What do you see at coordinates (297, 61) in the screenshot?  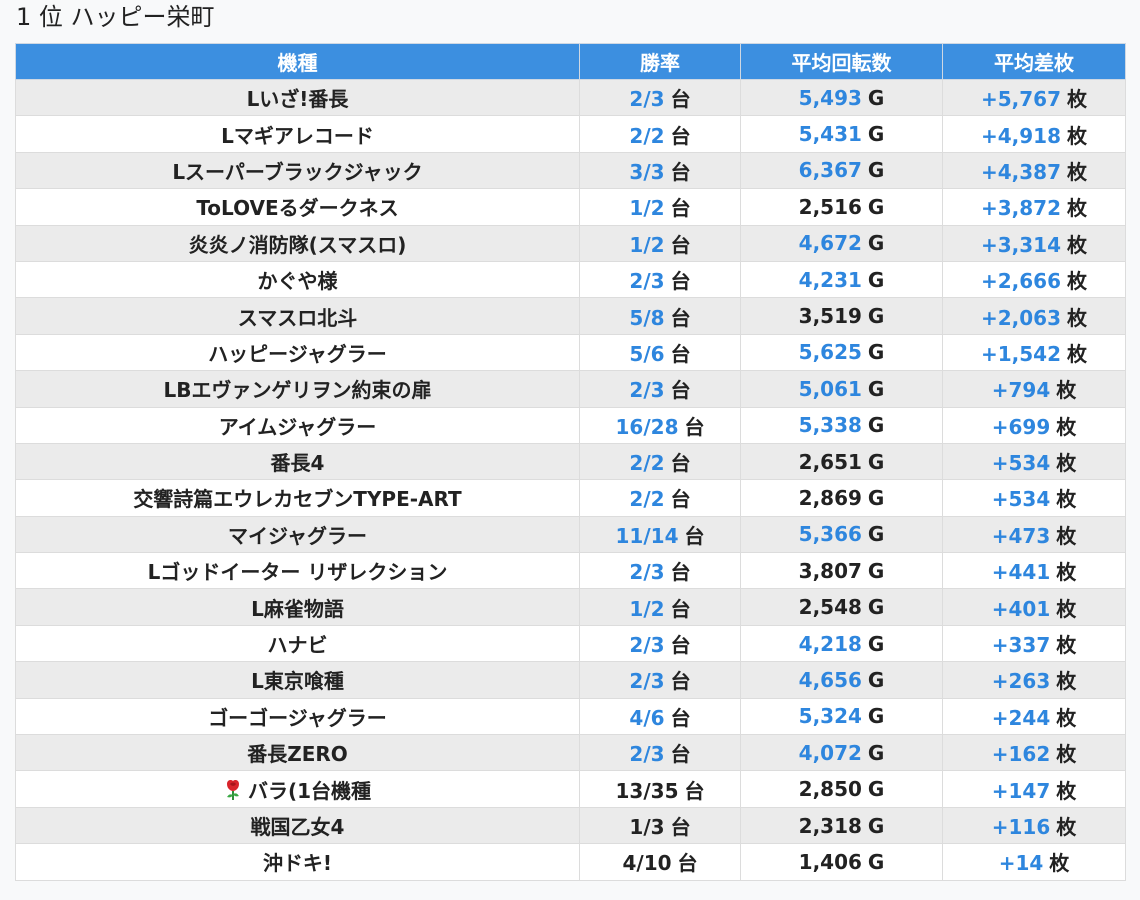 I see `header-machine: 機種` at bounding box center [297, 61].